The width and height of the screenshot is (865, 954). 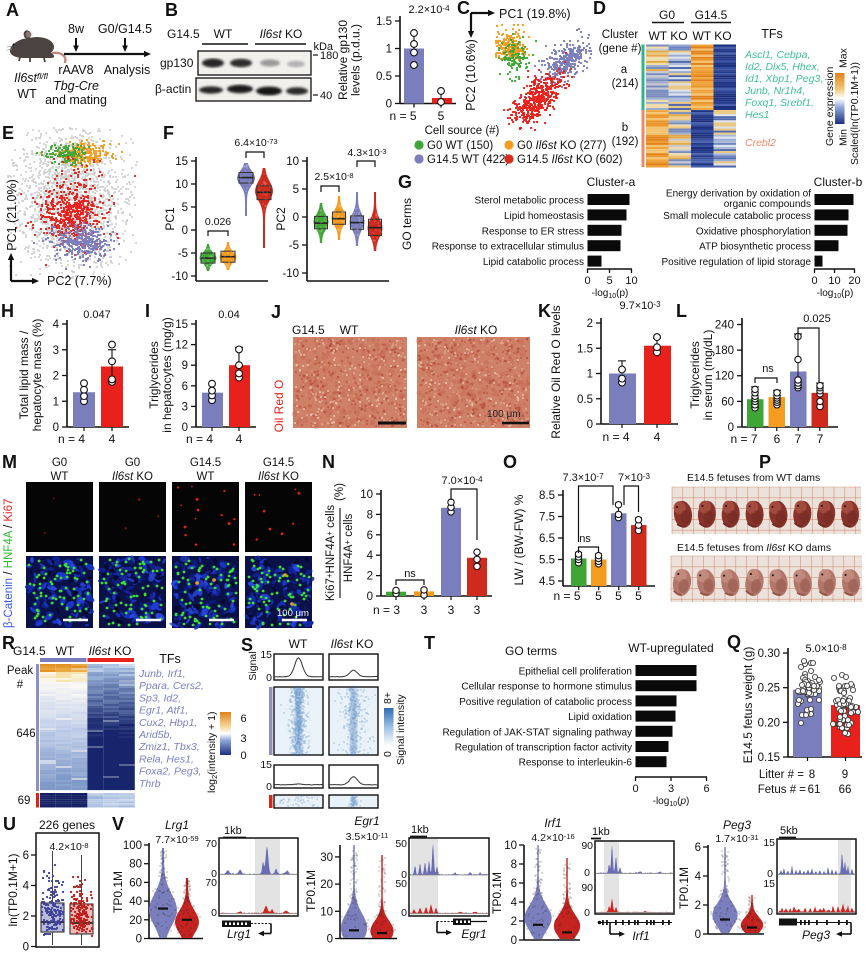 I want to click on svg-text: S, so click(x=247, y=645).